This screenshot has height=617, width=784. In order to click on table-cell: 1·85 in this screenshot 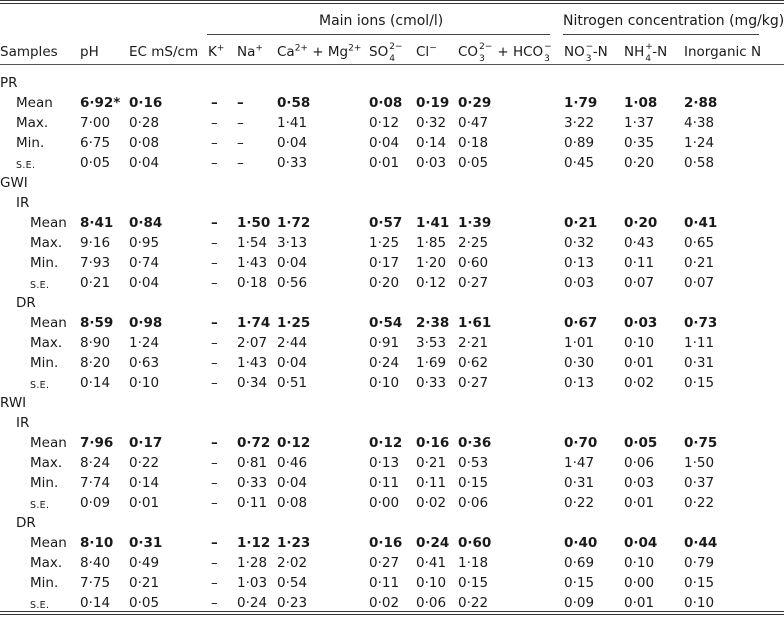, I will do `click(431, 243)`.